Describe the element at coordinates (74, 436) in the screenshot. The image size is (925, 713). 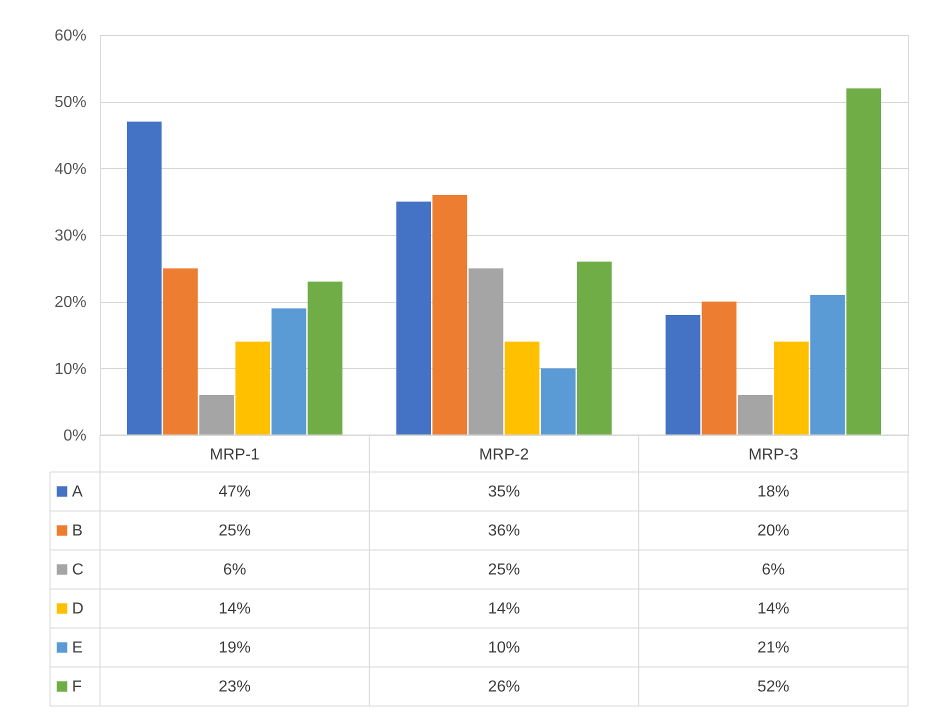
I see `y-tick-label: 0%` at that location.